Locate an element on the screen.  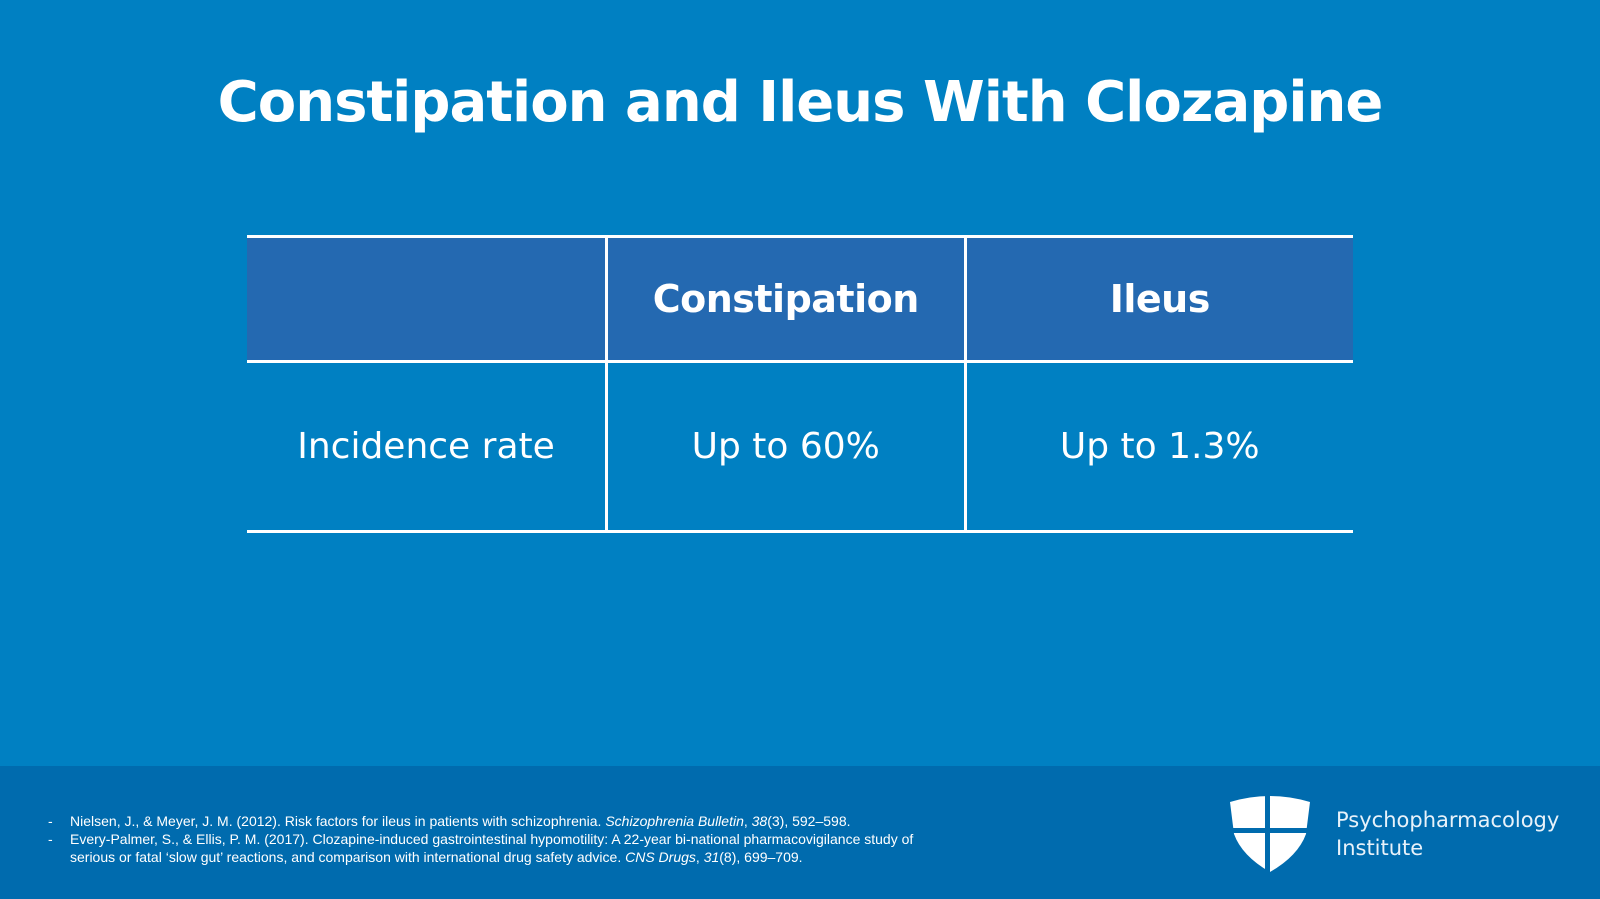
brand-line-2: Institute is located at coordinates (1380, 848).